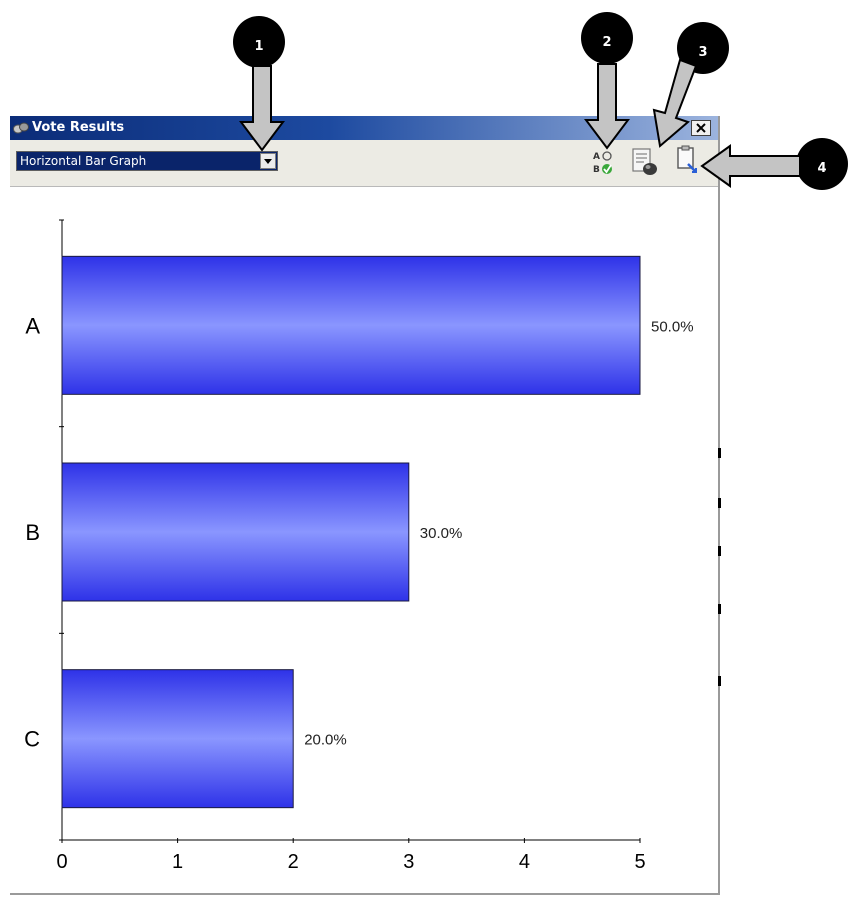  I want to click on toolbar: Horizontal Bar Graph A B, so click(364, 163).